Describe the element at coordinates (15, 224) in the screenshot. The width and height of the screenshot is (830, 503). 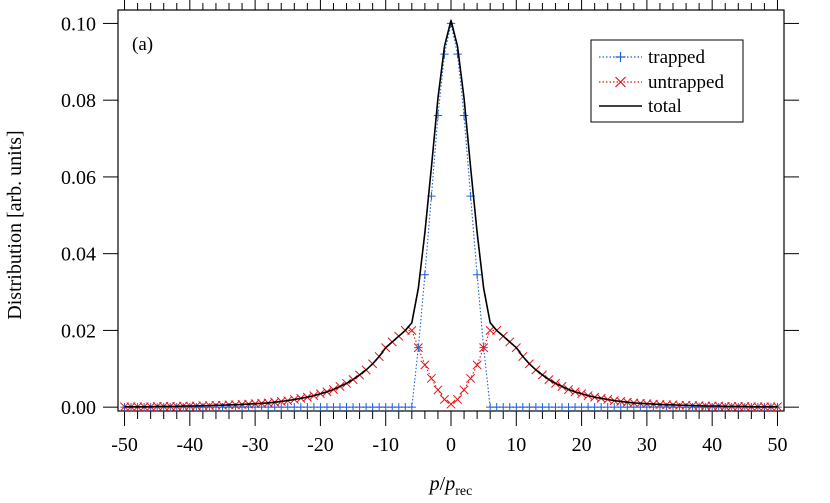
I see `y-axis-label: Distribution [arb. units]` at that location.